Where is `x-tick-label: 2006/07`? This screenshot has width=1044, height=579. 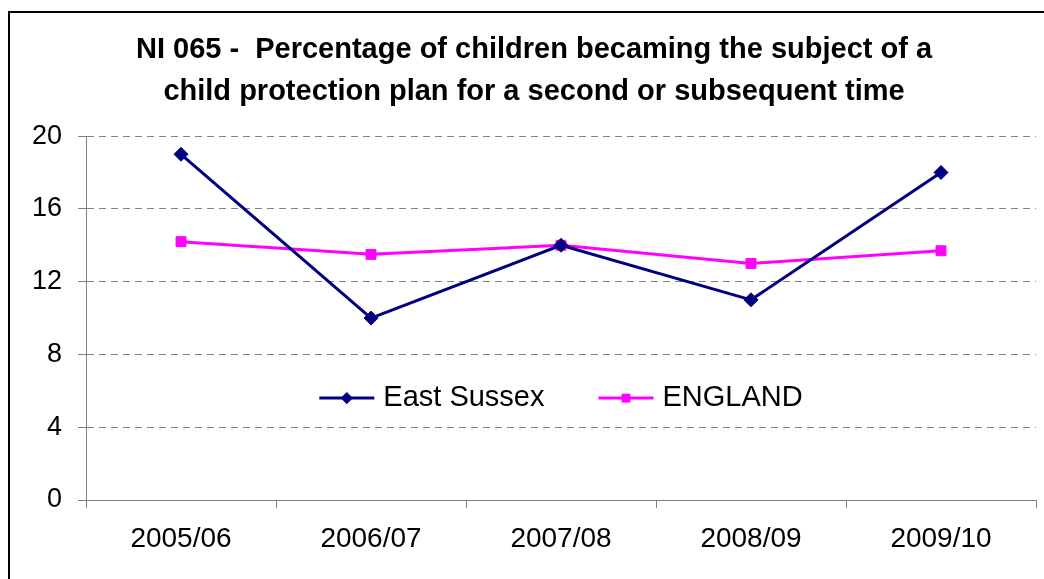
x-tick-label: 2006/07 is located at coordinates (371, 537).